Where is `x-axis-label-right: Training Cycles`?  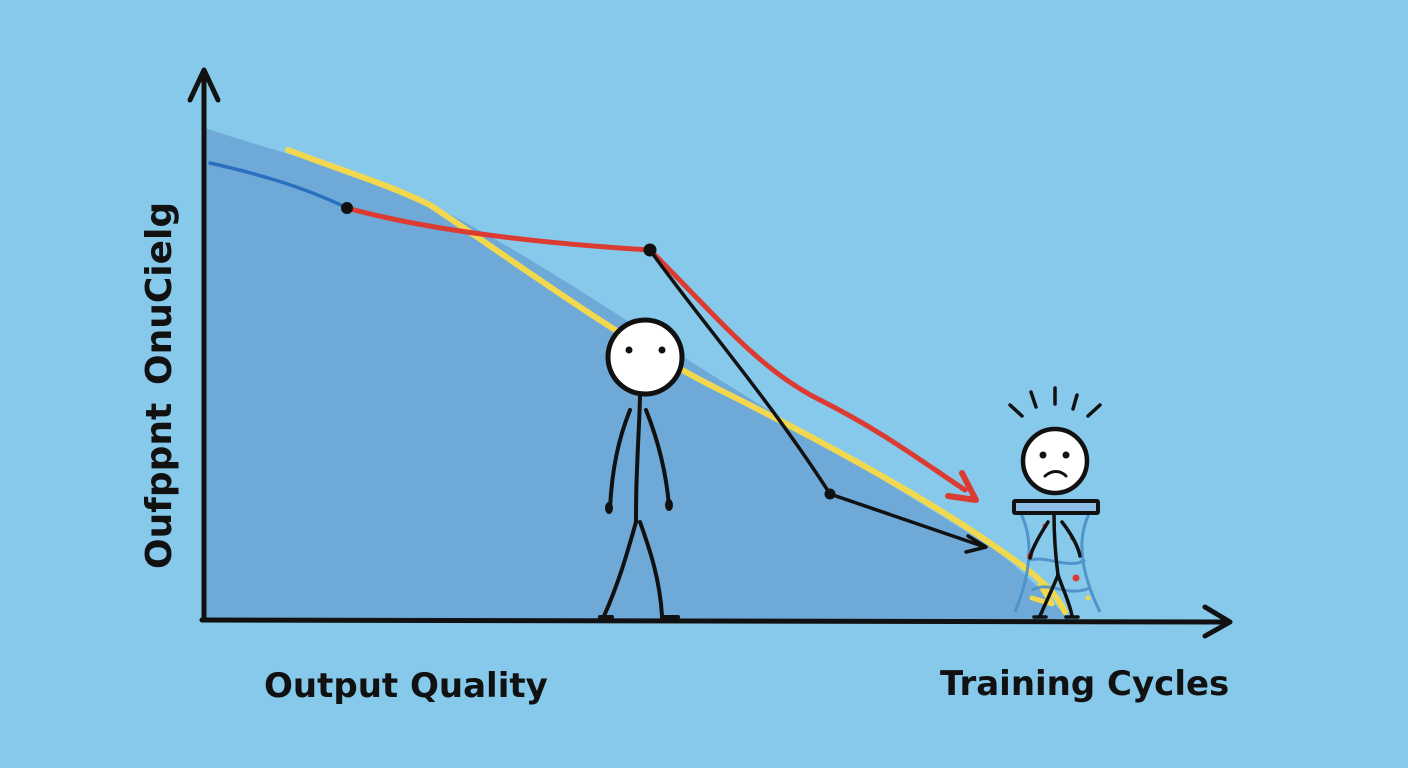 x-axis-label-right: Training Cycles is located at coordinates (1084, 684).